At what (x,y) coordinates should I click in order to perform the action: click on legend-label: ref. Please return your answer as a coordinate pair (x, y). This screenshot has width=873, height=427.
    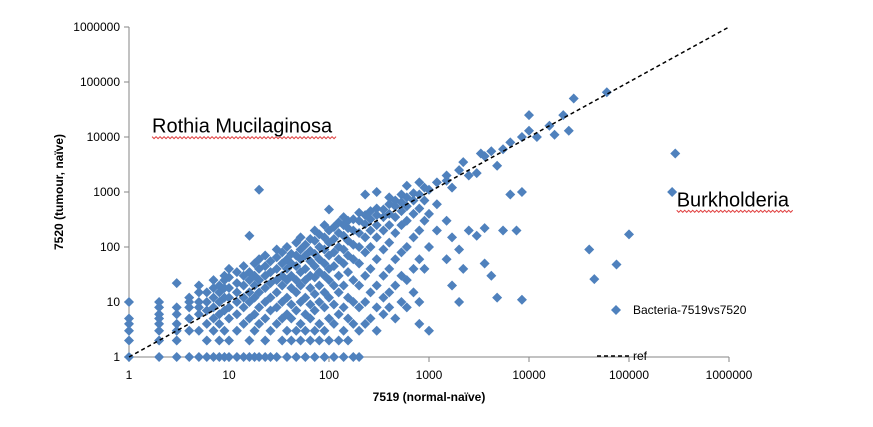
    Looking at the image, I should click on (640, 356).